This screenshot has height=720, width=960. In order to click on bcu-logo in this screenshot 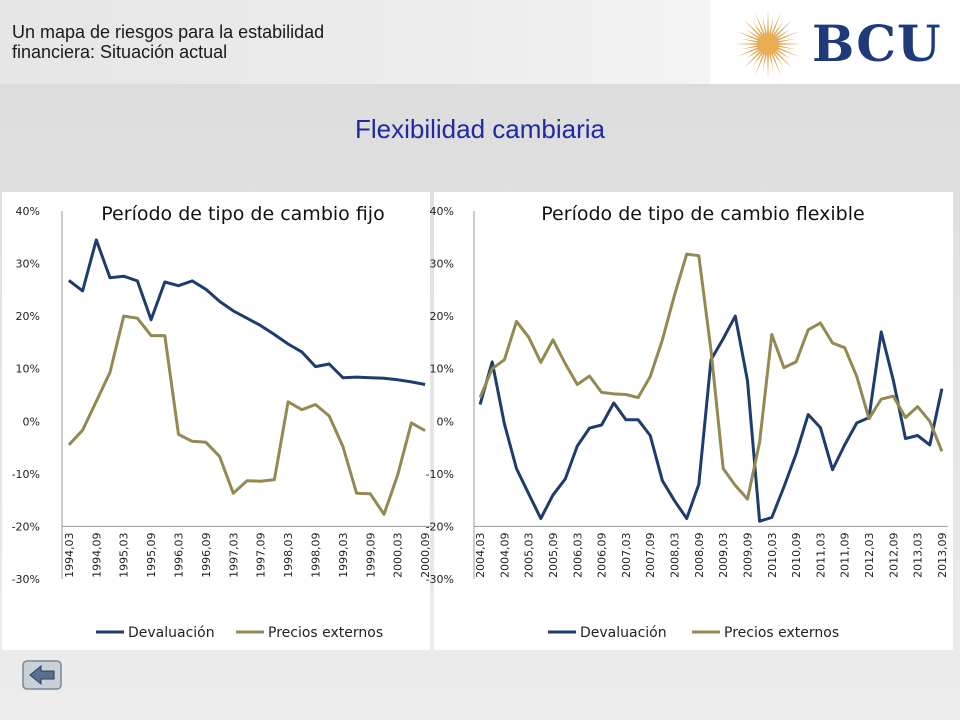, I will do `click(835, 42)`.